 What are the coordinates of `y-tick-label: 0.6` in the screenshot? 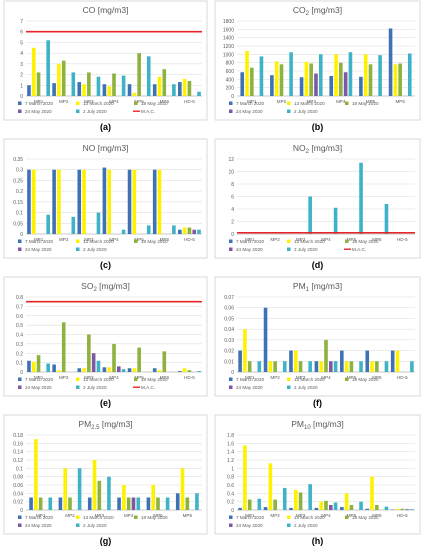 It's located at (19, 317).